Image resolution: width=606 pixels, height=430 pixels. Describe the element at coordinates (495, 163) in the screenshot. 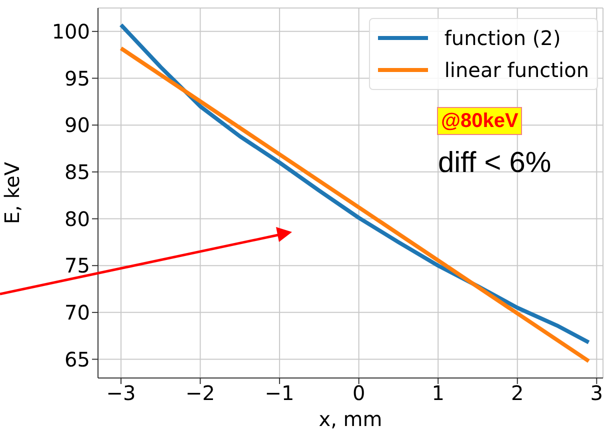

I see `annotation: diff < 6%` at that location.